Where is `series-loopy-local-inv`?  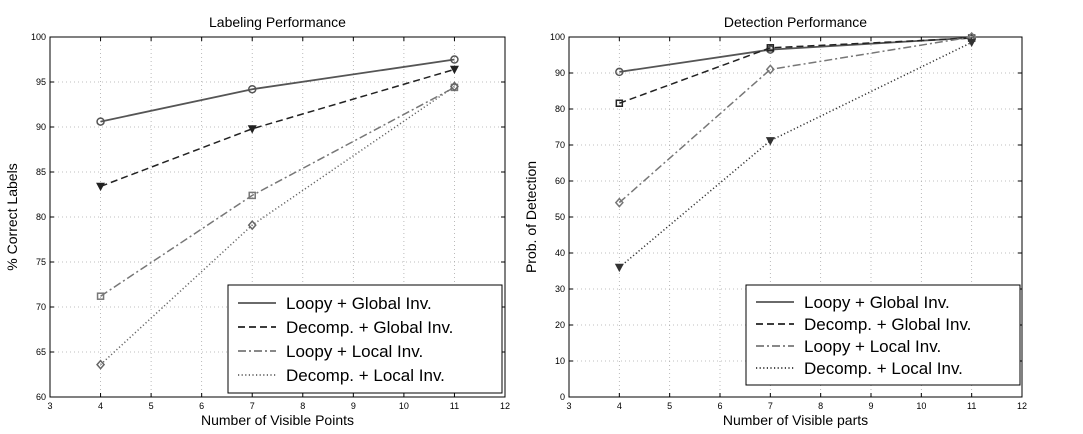 series-loopy-local-inv is located at coordinates (795, 119).